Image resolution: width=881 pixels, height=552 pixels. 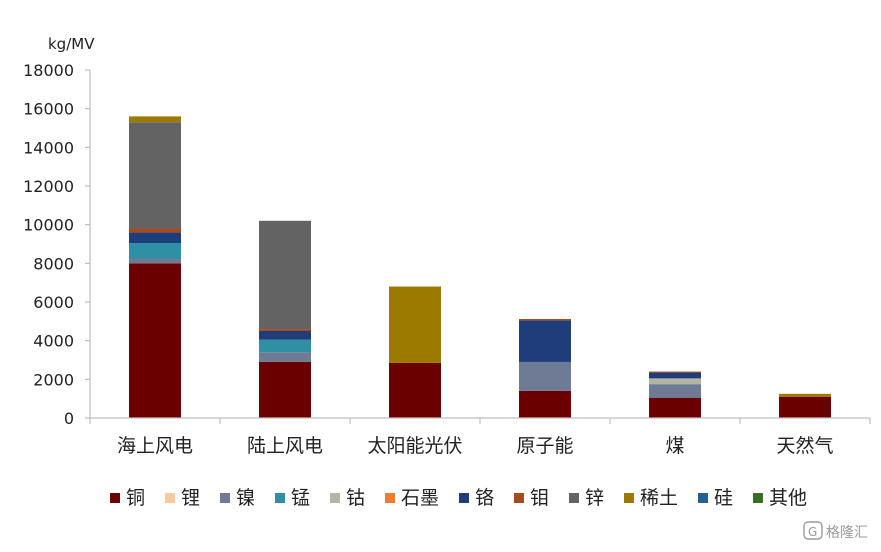 I want to click on y-tick-label: 18000, so click(x=48, y=70).